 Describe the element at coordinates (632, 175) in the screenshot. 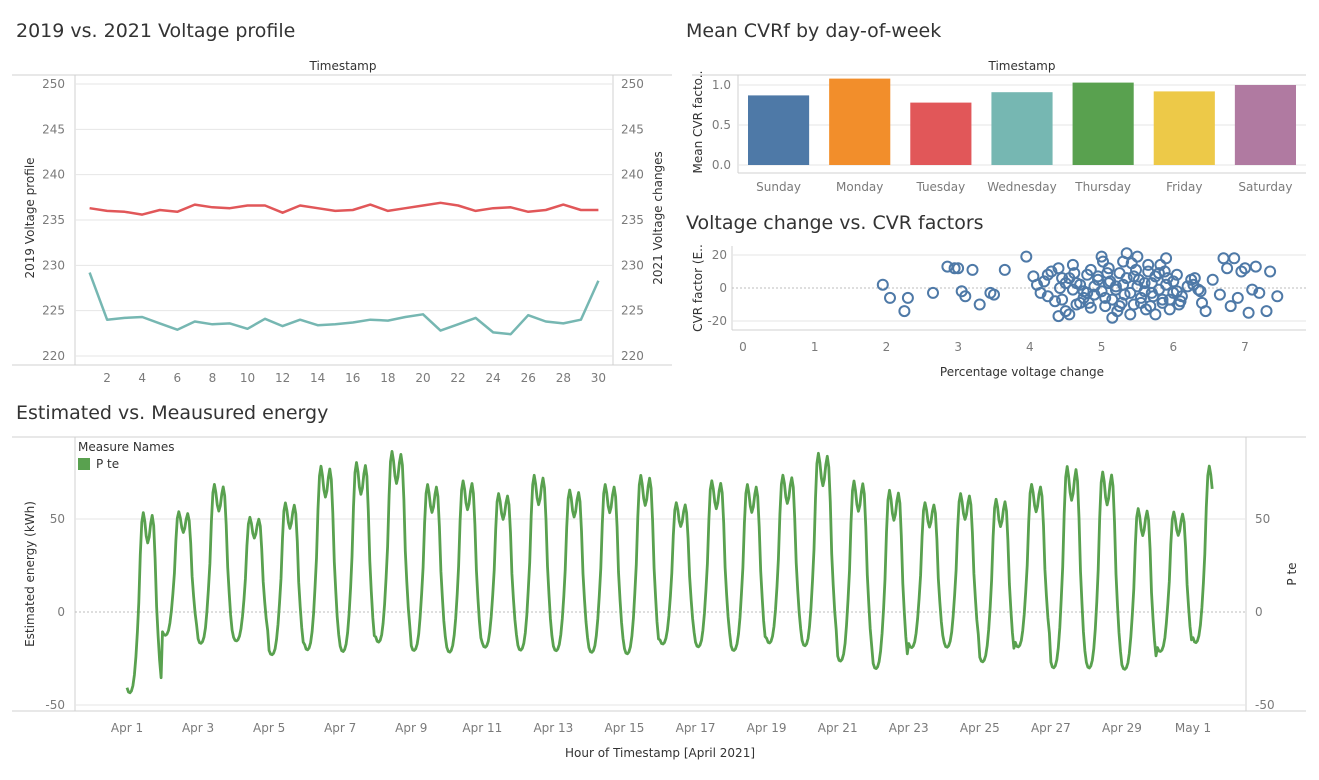

I see `voltage-y2-tick: 240` at that location.